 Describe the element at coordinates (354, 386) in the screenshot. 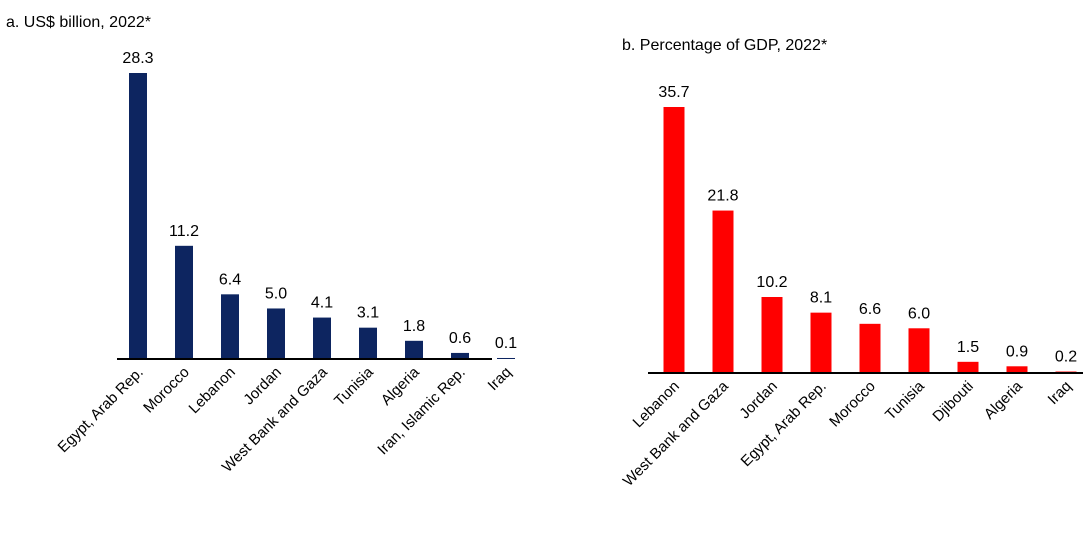

I see `chart-a-category-label-5: Tunisia` at that location.